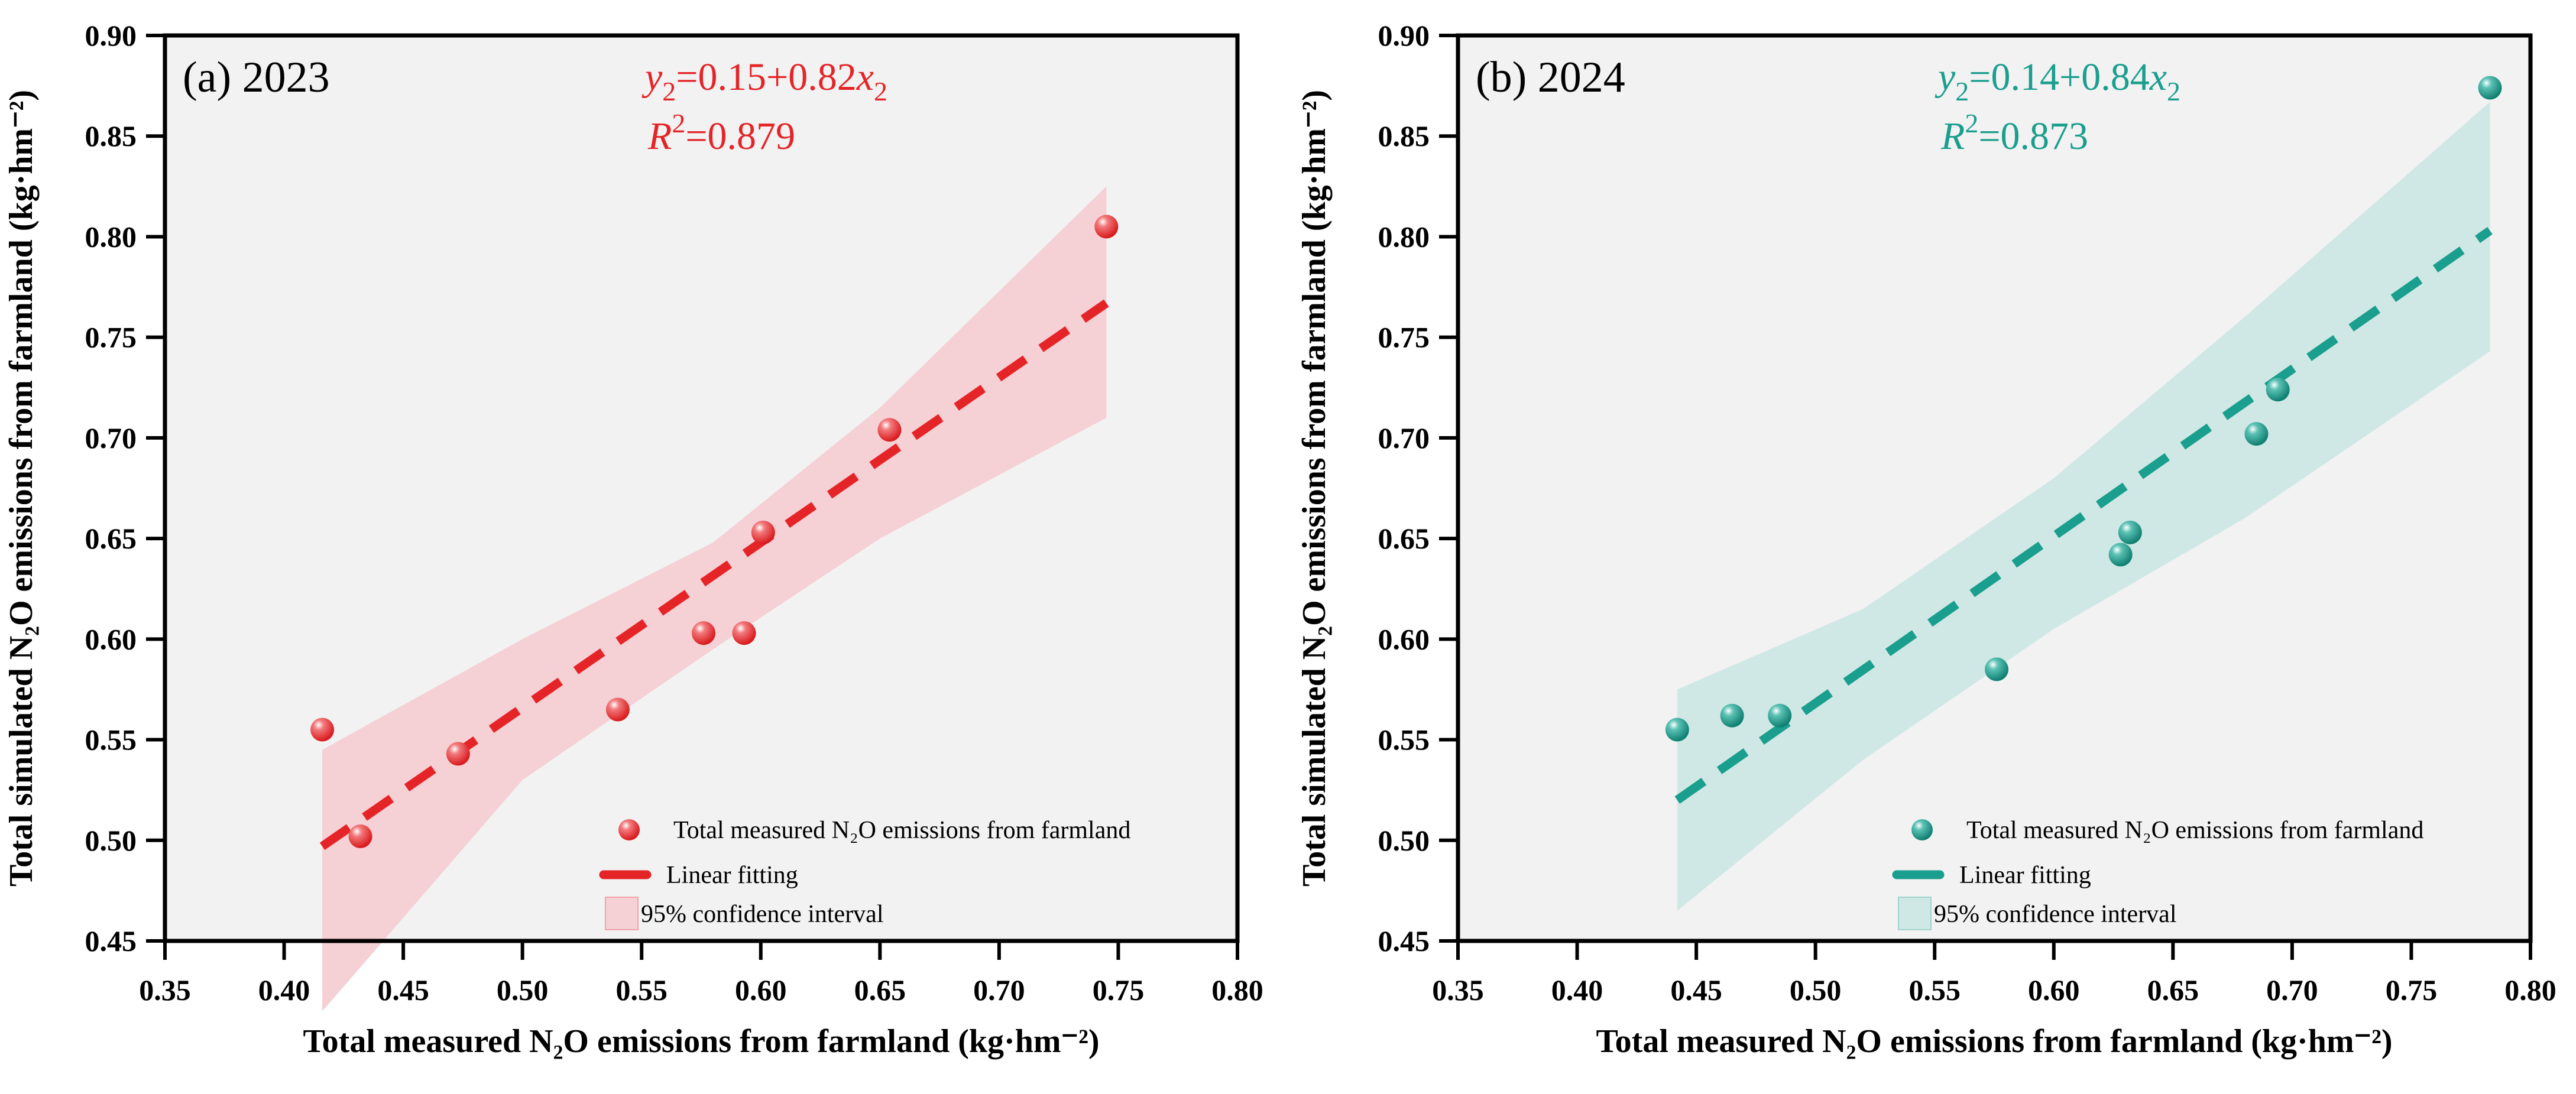 This screenshot has height=1094, width=2576. I want to click on r-squared: R2=0.873, so click(2014, 133).